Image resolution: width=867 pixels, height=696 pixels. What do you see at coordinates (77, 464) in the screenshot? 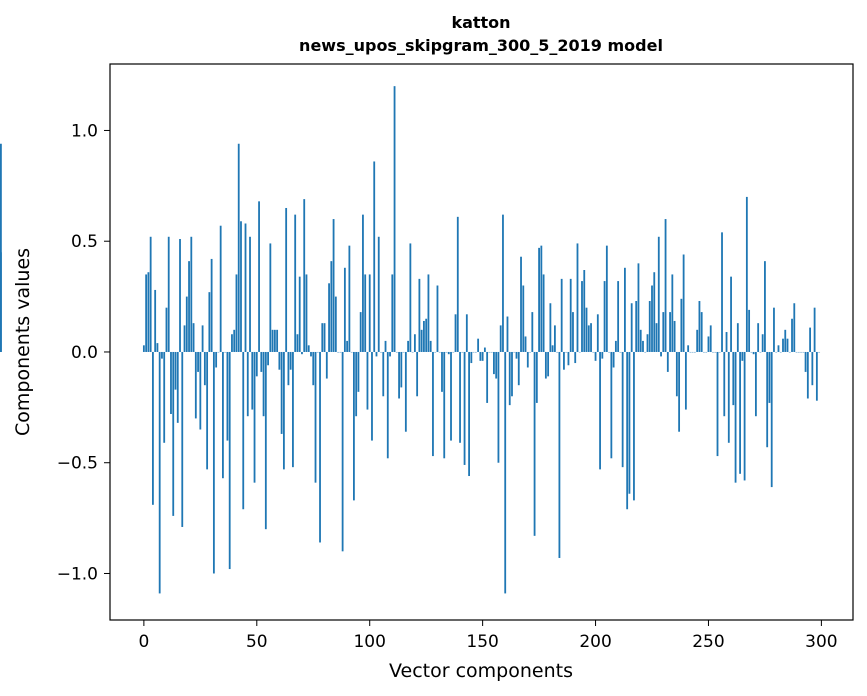
I see `y-tick-label: −0.5` at bounding box center [77, 464].